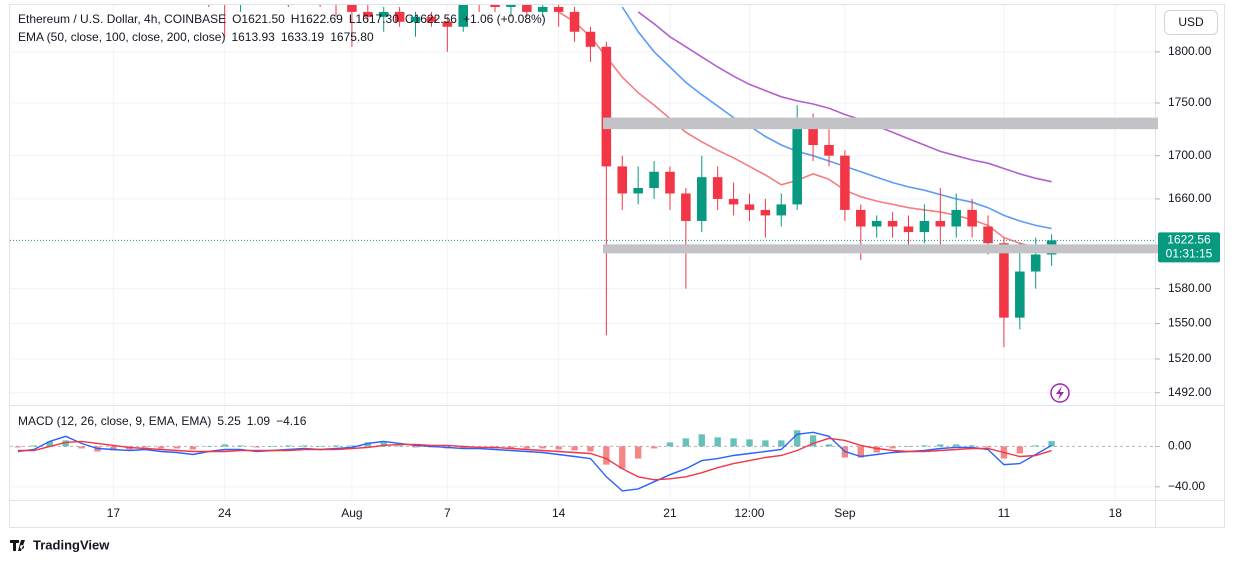 This screenshot has height=563, width=1233. Describe the element at coordinates (1190, 198) in the screenshot. I see `y-tick-label: 1660.00` at that location.